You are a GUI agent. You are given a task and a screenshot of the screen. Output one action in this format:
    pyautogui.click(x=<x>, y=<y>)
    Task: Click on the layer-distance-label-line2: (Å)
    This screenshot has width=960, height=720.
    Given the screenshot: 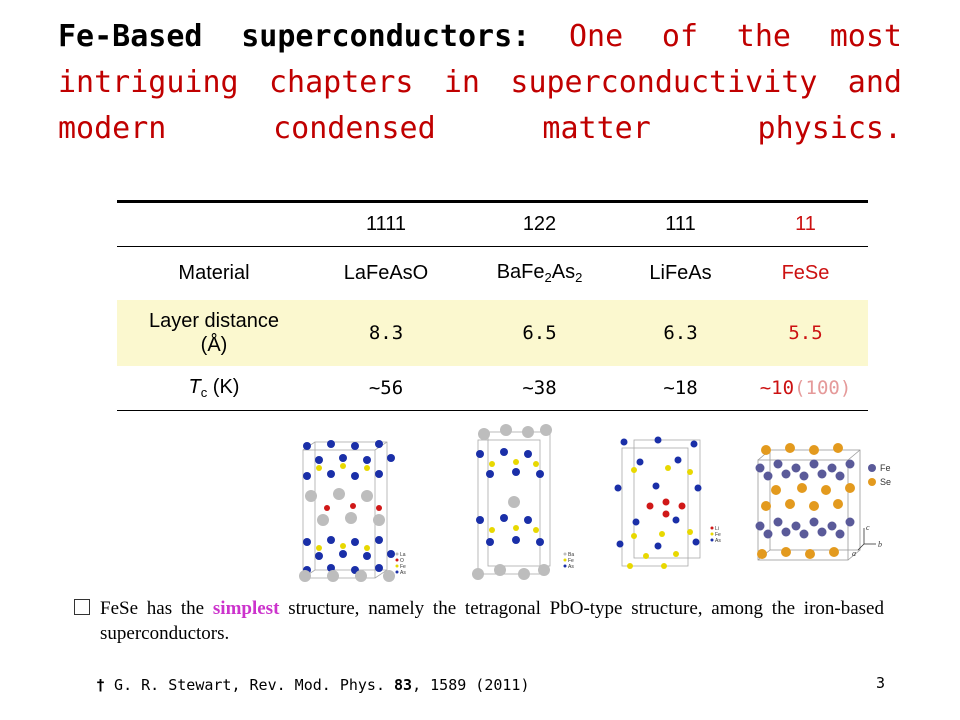 What is the action you would take?
    pyautogui.click(x=214, y=344)
    